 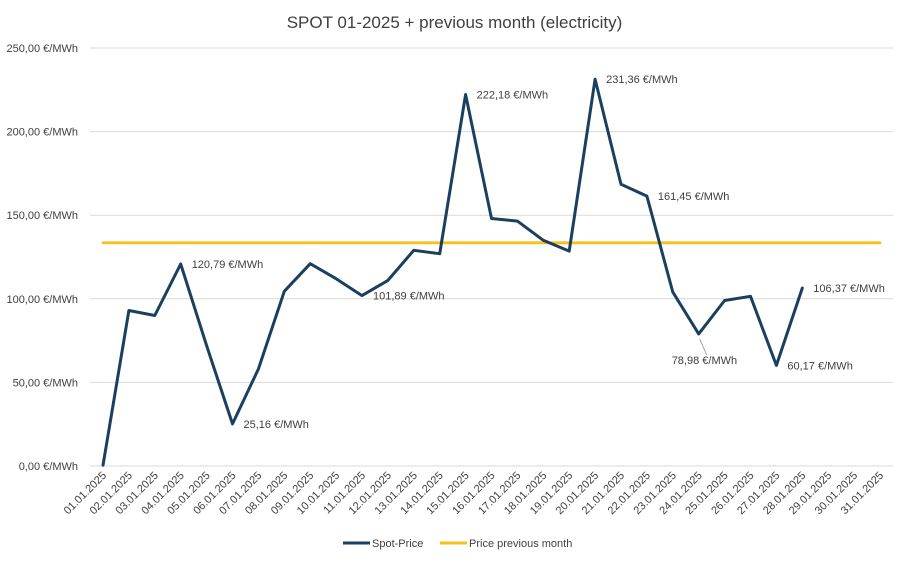 What do you see at coordinates (42, 300) in the screenshot?
I see `y-tick-label: 100,00 €/MWh` at bounding box center [42, 300].